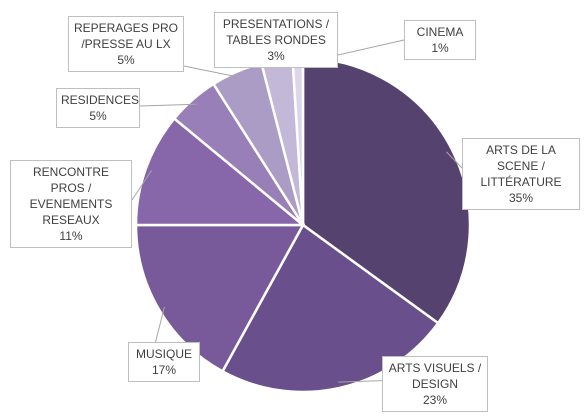  Describe the element at coordinates (163, 354) in the screenshot. I see `label-category: MUSIQUE` at that location.